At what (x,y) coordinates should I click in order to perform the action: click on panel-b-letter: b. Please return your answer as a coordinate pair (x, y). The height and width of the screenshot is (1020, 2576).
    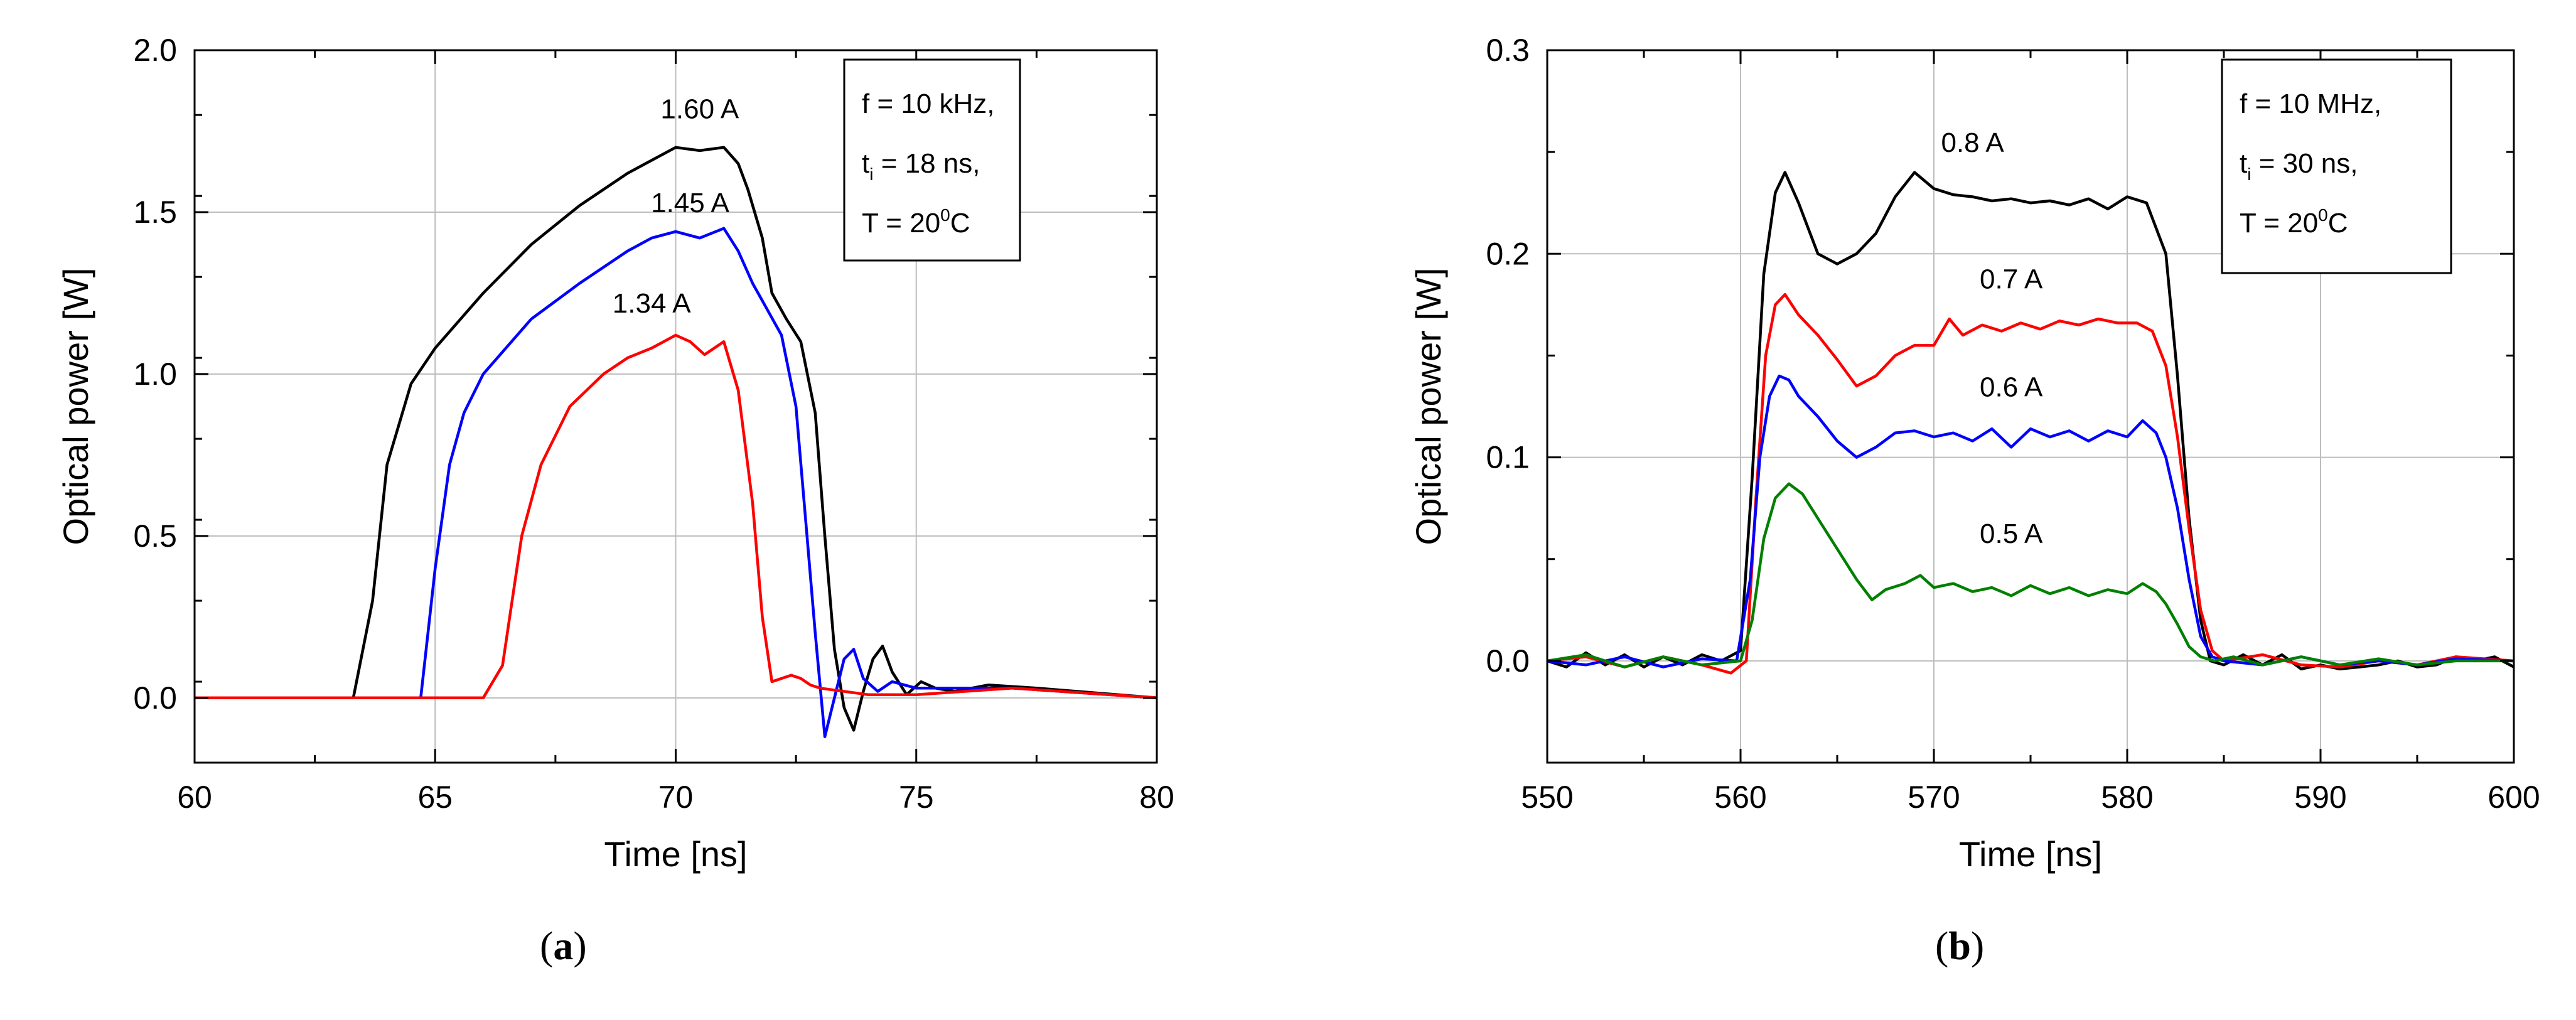
    Looking at the image, I should click on (1959, 945).